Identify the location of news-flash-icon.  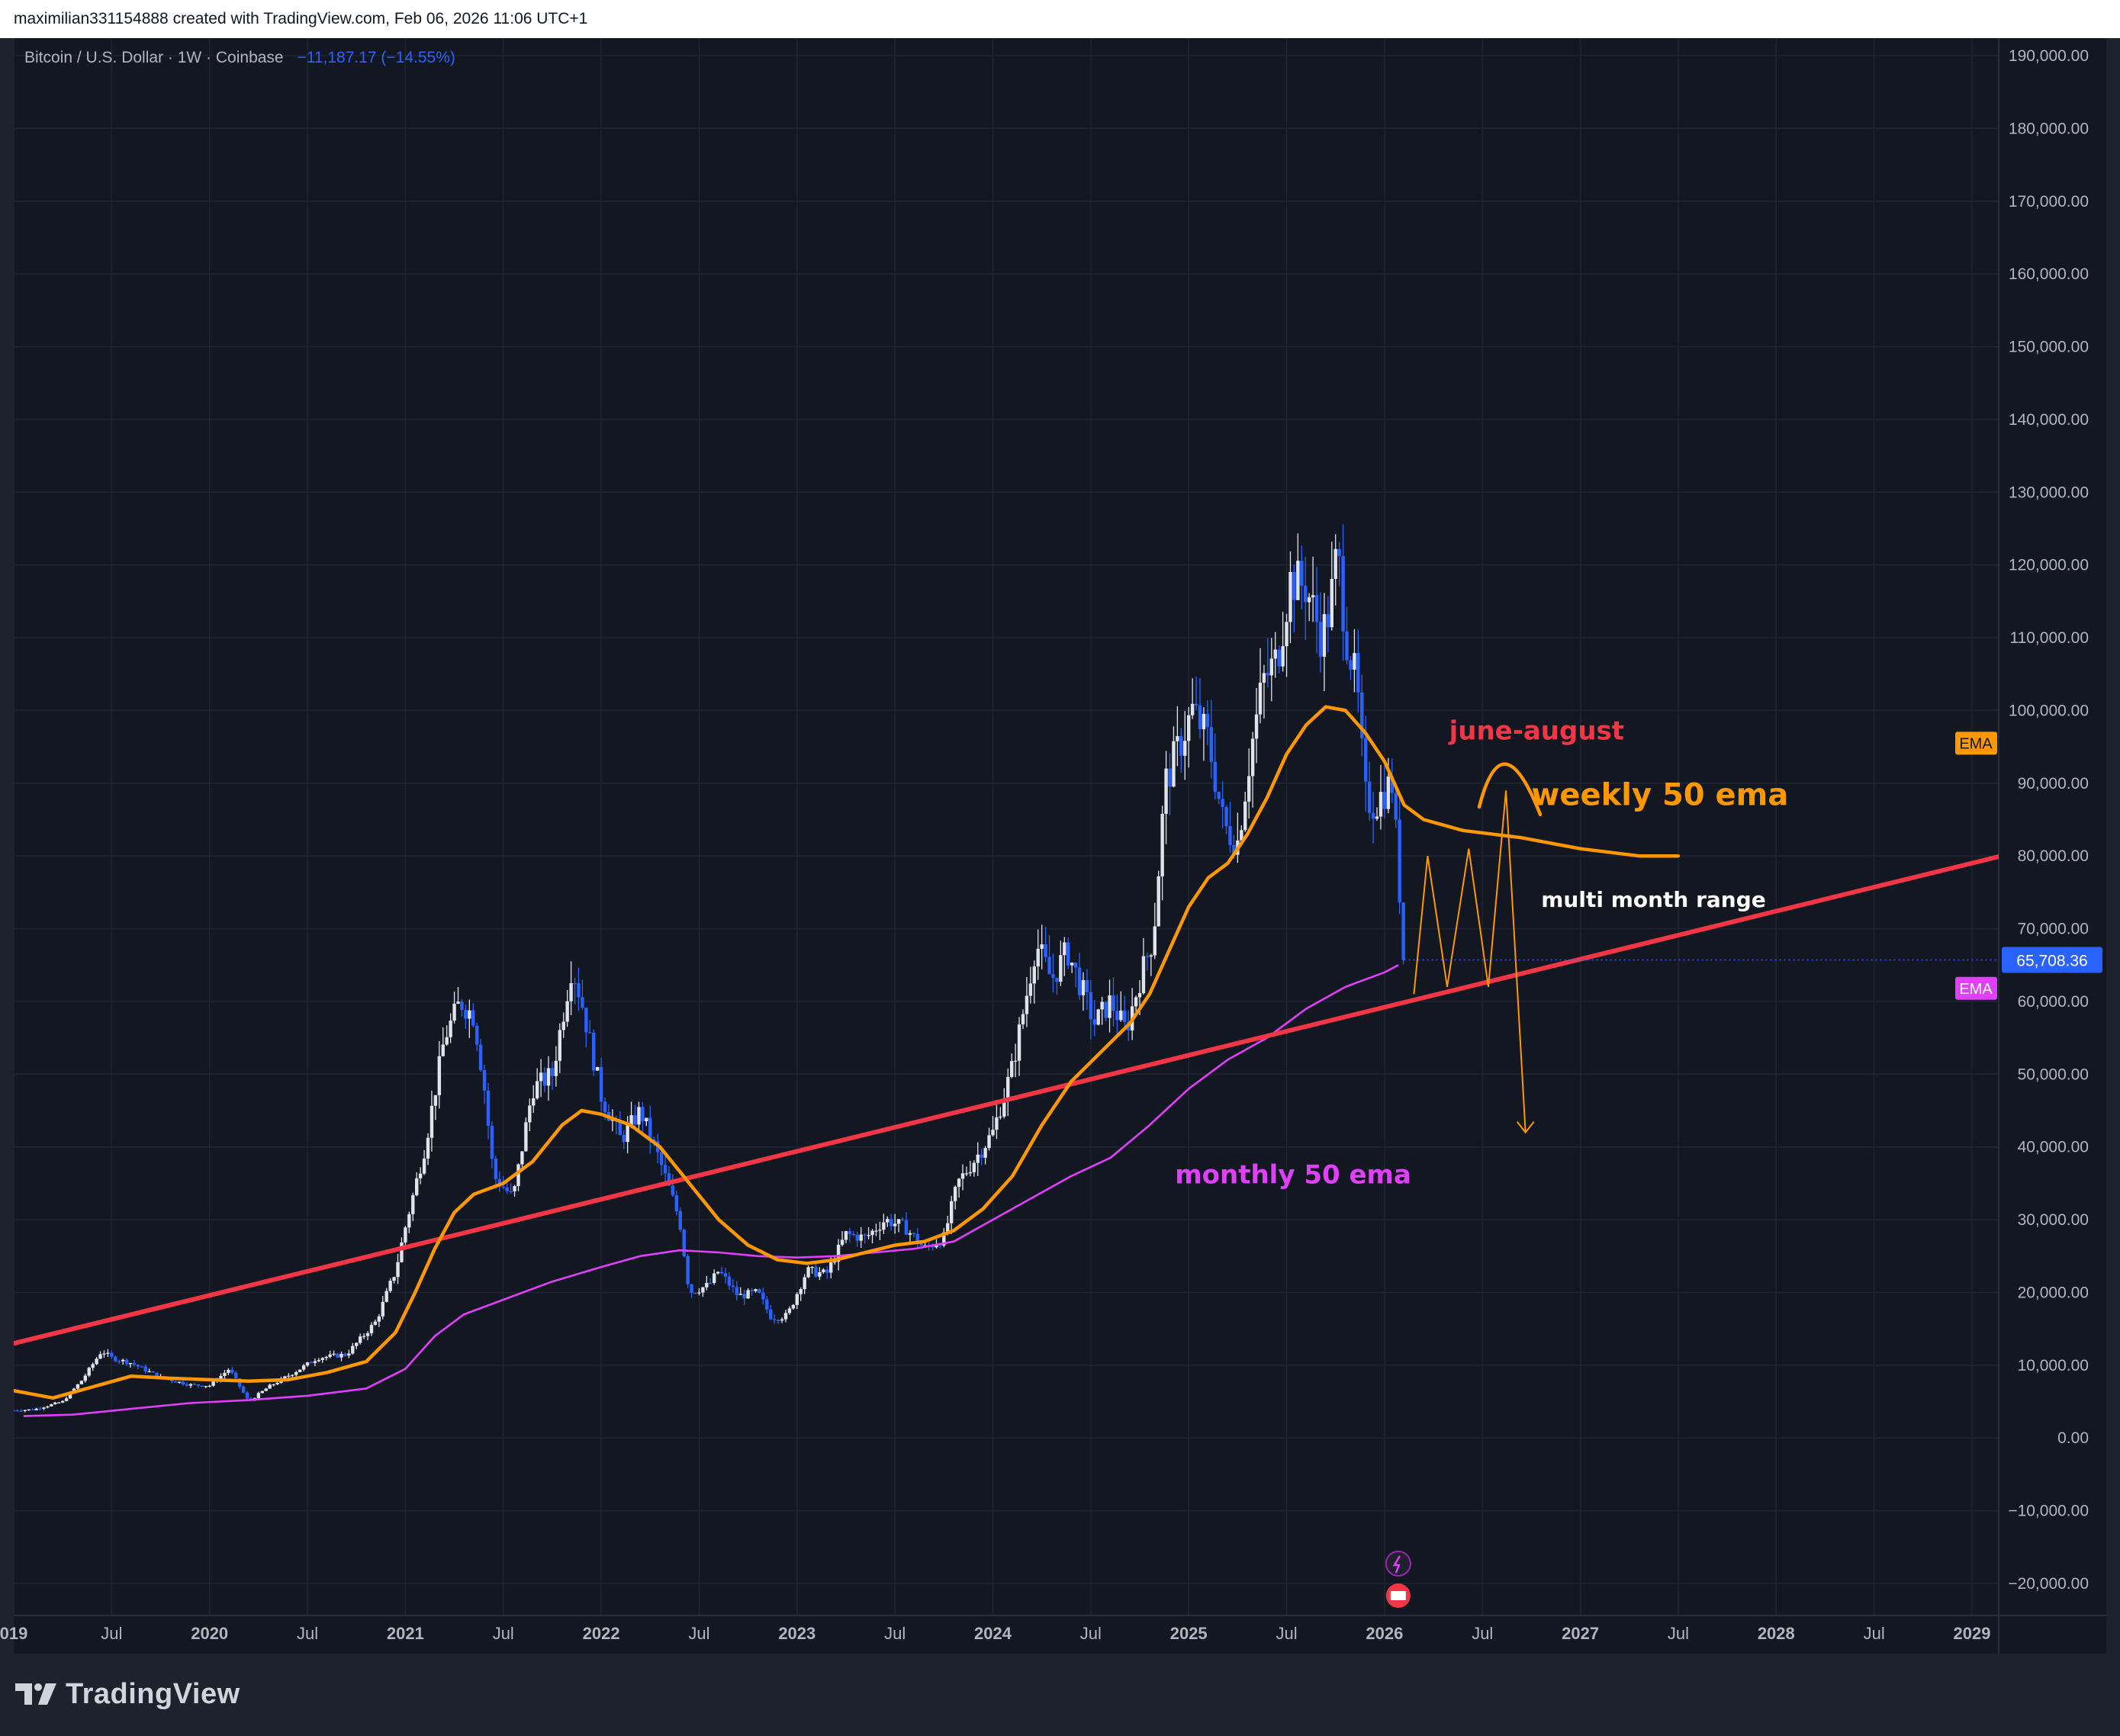
(1398, 1564).